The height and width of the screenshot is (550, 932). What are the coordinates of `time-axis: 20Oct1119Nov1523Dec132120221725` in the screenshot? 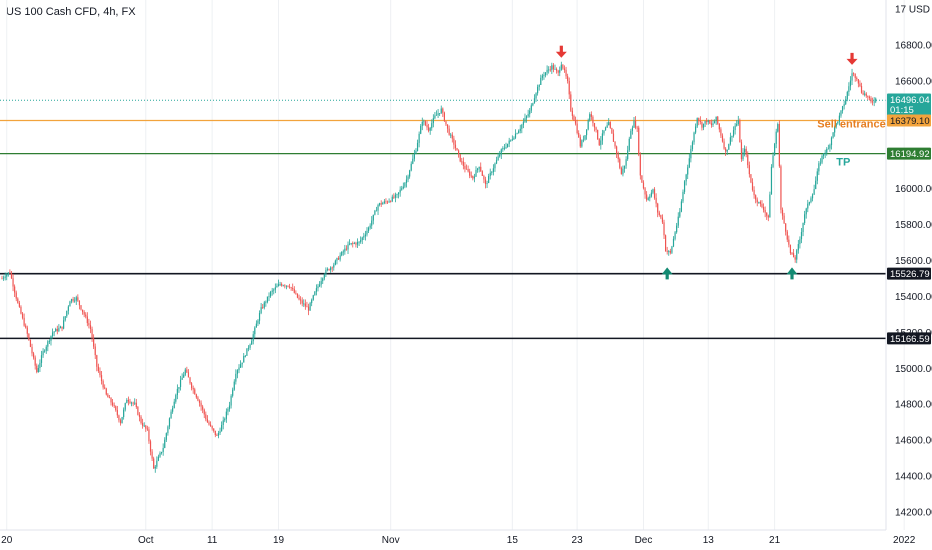 It's located at (466, 540).